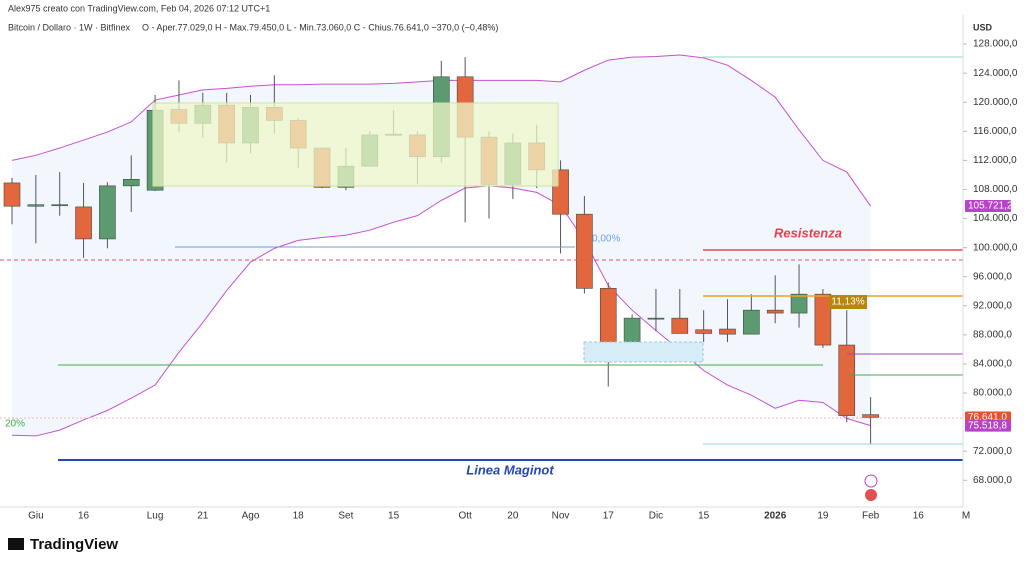 This screenshot has width=1024, height=569. What do you see at coordinates (983, 27) in the screenshot?
I see `y-axis-title: USD` at bounding box center [983, 27].